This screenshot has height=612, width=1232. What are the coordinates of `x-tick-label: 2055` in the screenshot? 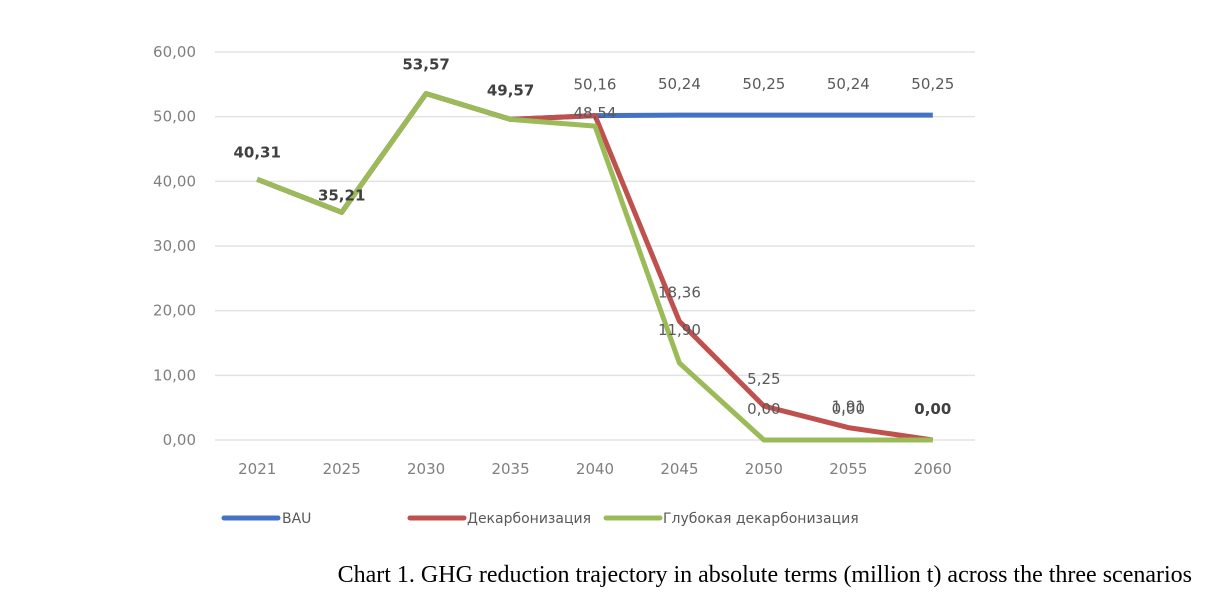 It's located at (848, 469).